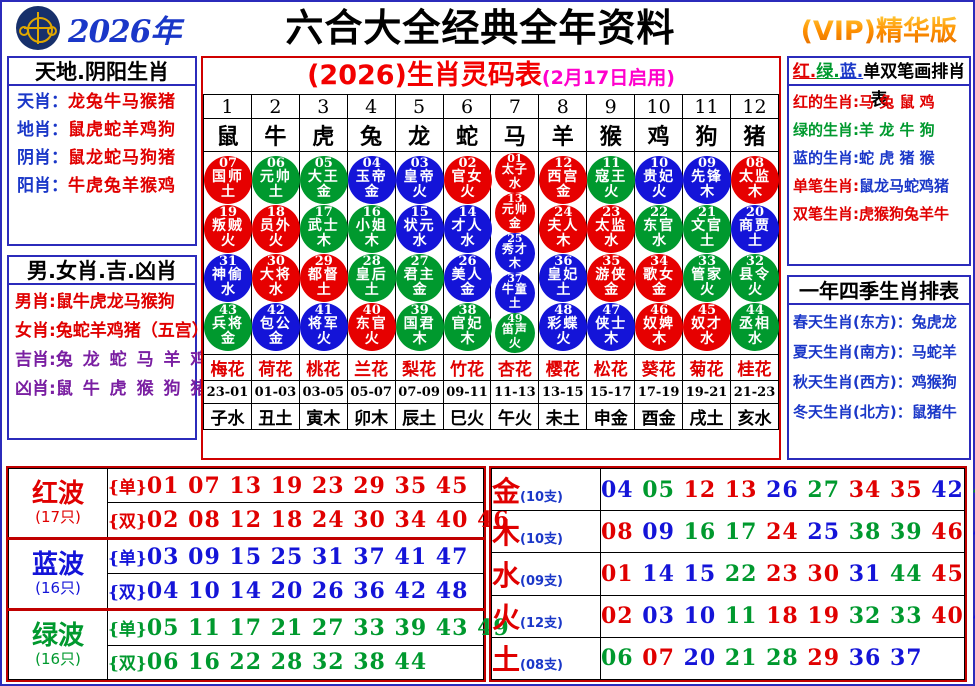  I want to click on zodiac-ball-07: 07 国师土, so click(228, 179).